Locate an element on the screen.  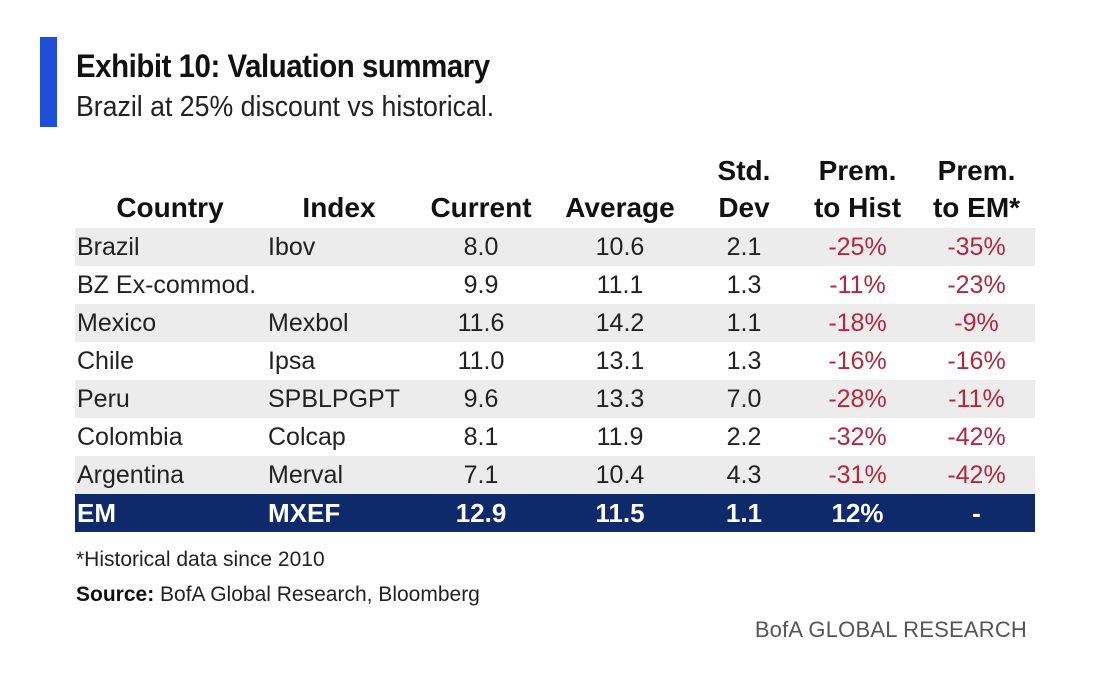
cell-index: Ipsa is located at coordinates (292, 361).